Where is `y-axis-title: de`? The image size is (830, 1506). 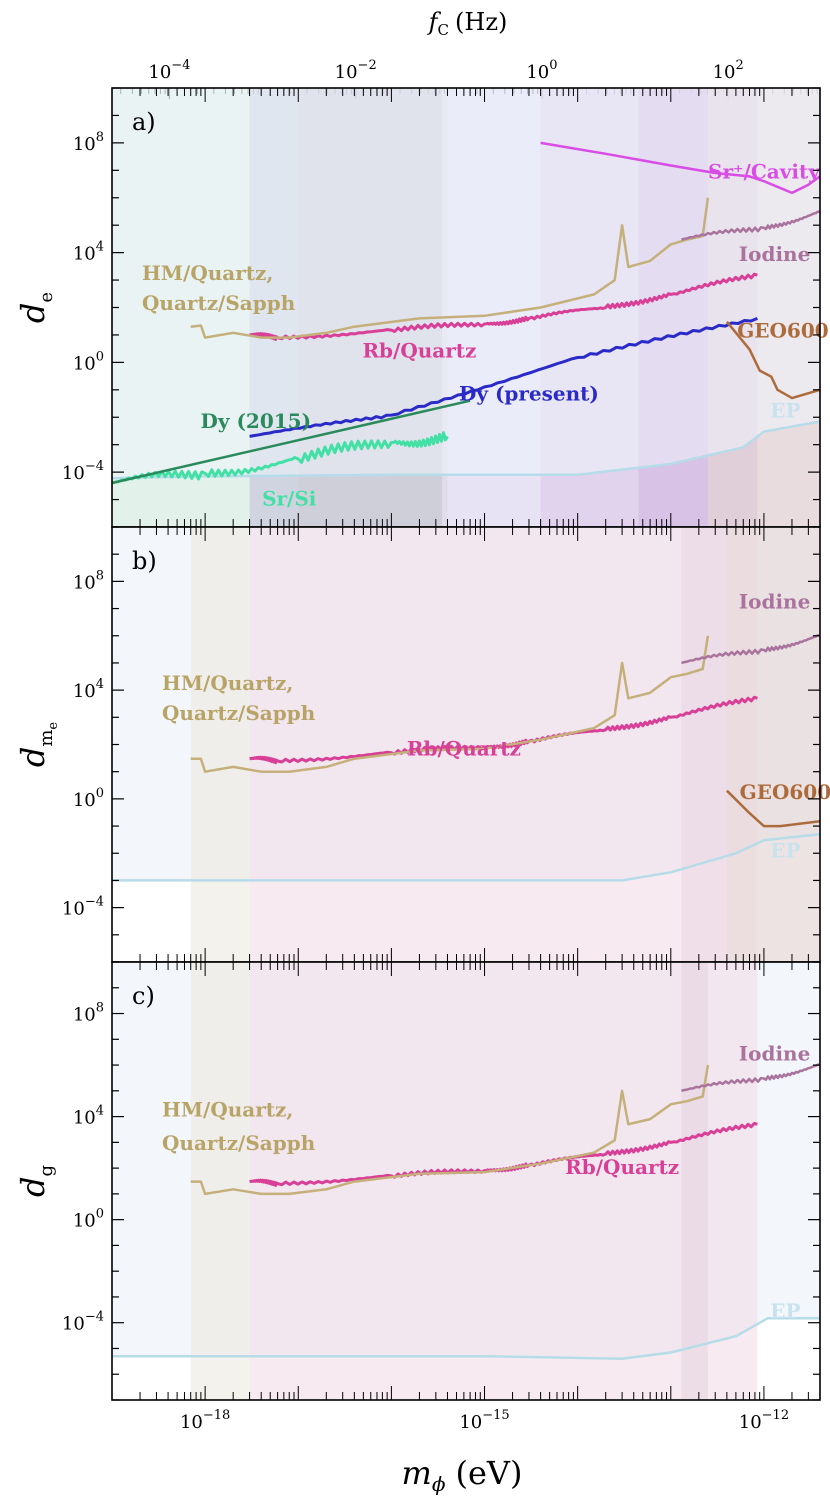 y-axis-title: de is located at coordinates (35, 307).